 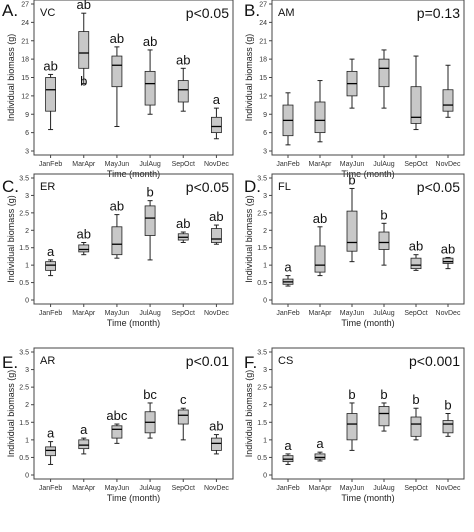 What do you see at coordinates (265, 115) in the screenshot?
I see `y-tick-label: 9` at bounding box center [265, 115].